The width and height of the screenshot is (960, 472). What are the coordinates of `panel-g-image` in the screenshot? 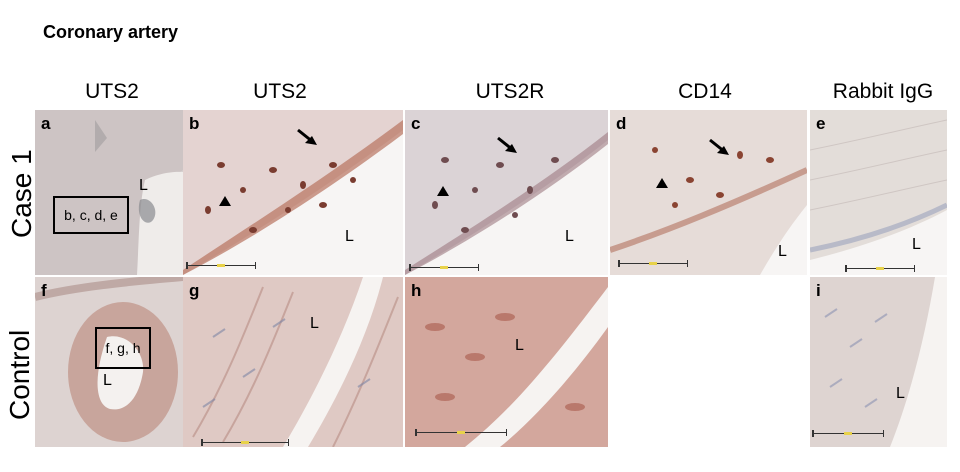 It's located at (293, 362).